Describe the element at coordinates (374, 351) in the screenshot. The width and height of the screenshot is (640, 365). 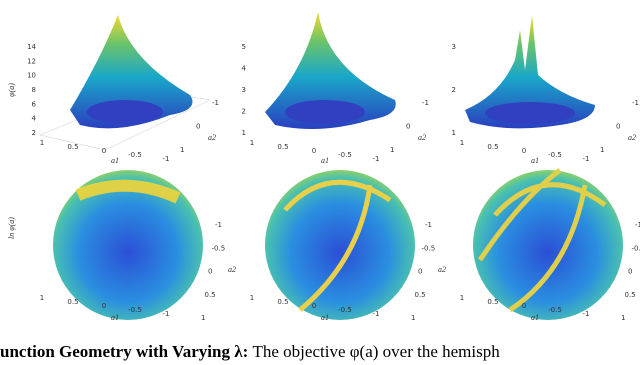
I see `caption-text: The objective φ(a) over the hemisph` at that location.